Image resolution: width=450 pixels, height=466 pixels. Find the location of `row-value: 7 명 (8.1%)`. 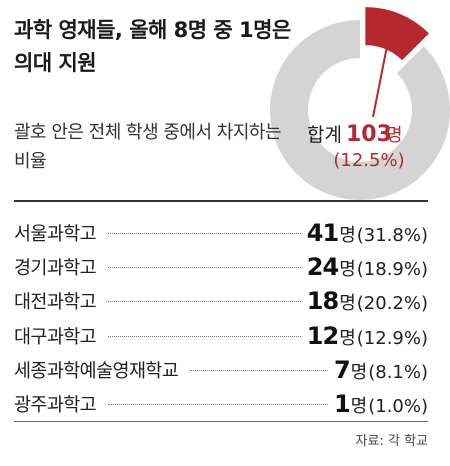

row-value: 7 명 (8.1%) is located at coordinates (381, 370).